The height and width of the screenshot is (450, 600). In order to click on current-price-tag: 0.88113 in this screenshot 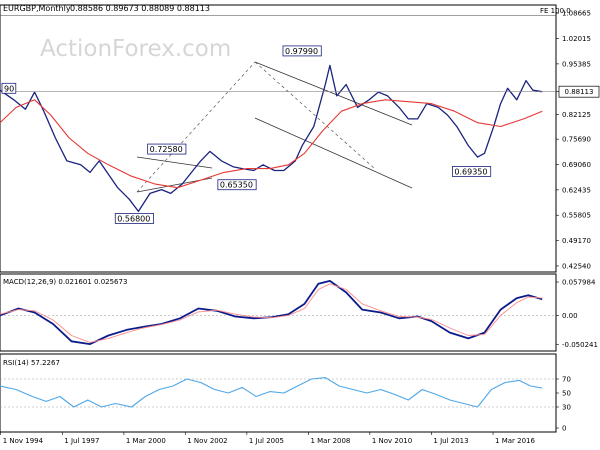, I will do `click(579, 91)`.